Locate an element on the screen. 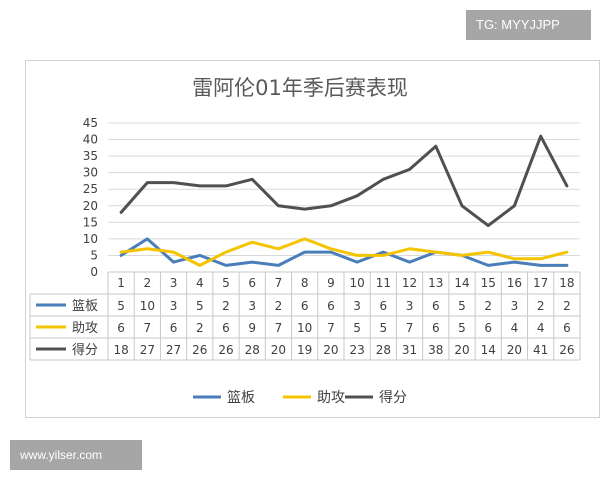 The width and height of the screenshot is (600, 480). x-tick-label: 5 is located at coordinates (226, 283).